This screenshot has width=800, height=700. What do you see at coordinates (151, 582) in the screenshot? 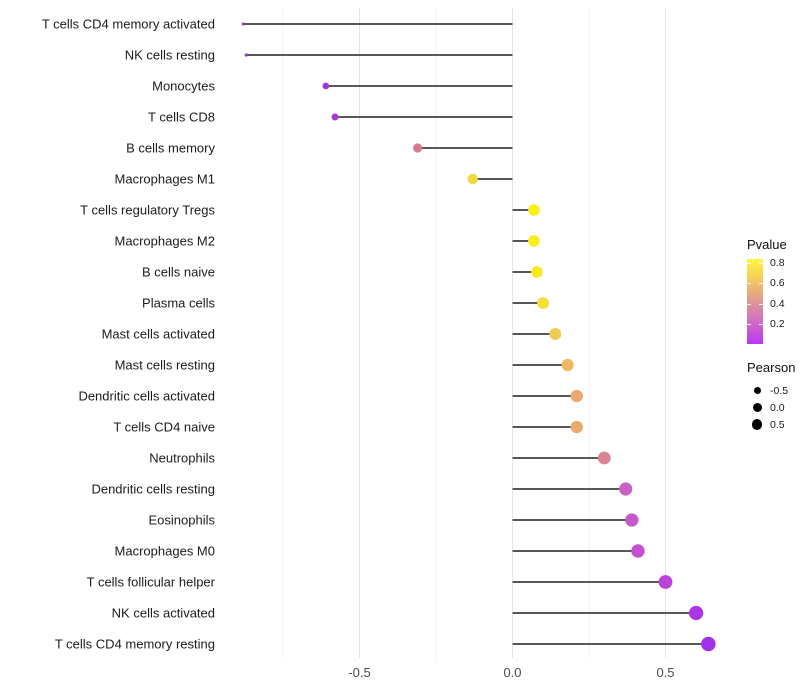
I see `row-label: T cells follicular helper` at bounding box center [151, 582].